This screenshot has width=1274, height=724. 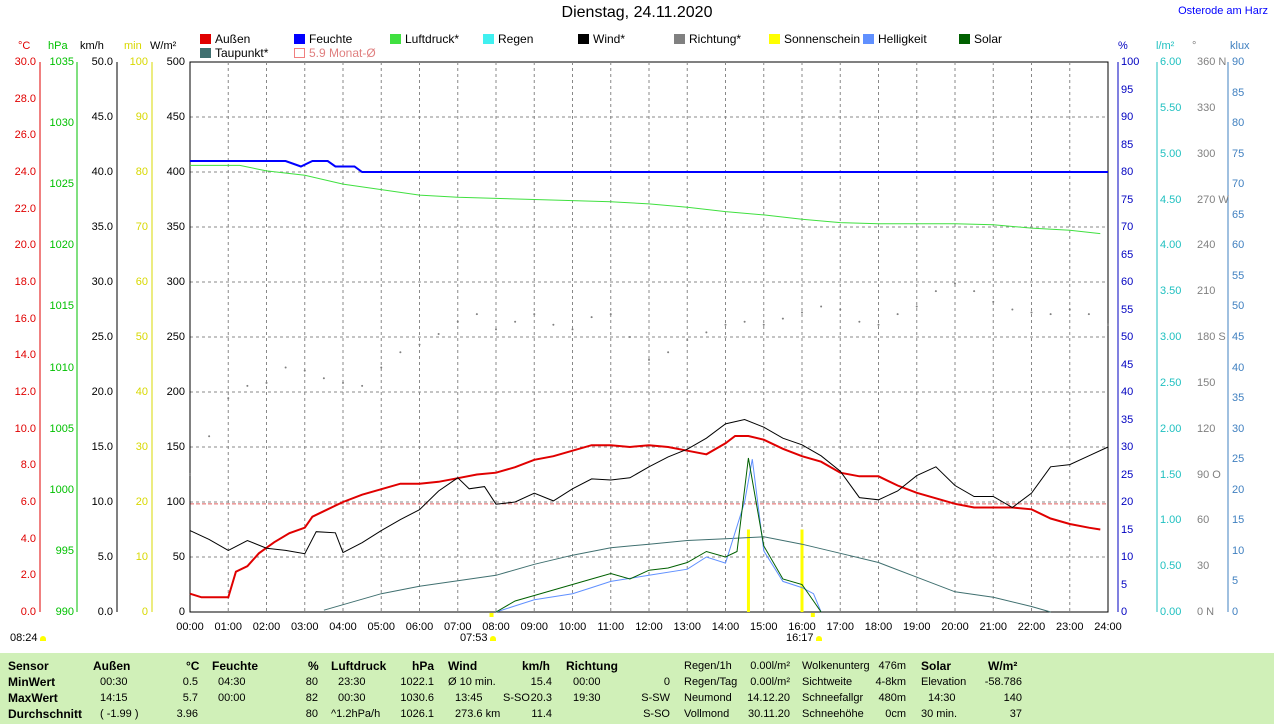 I want to click on legend-item: Luftdruck*, so click(x=424, y=39).